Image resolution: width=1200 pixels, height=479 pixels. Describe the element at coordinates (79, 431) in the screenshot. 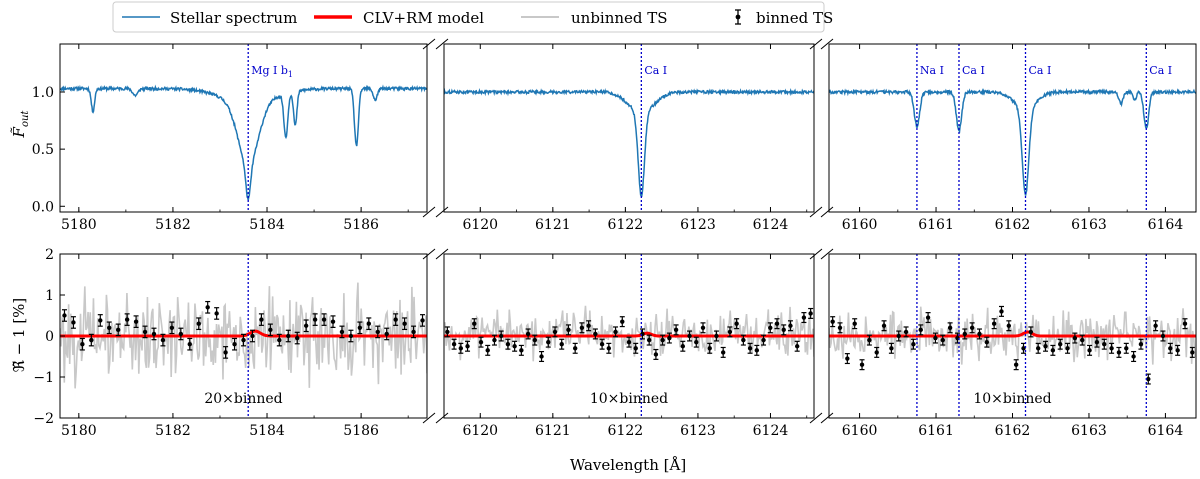

I see `x-tick-label: 5180` at that location.